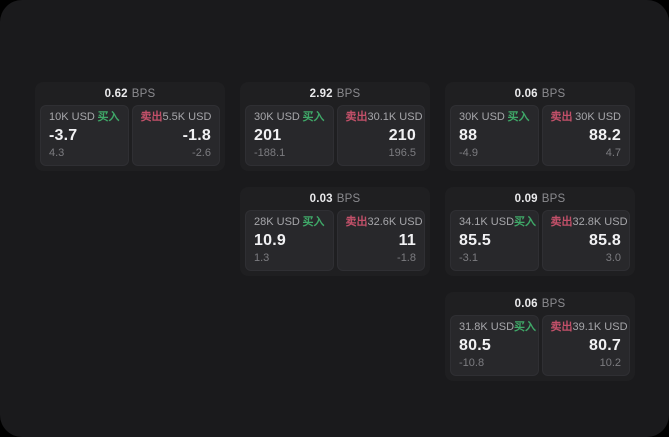  Describe the element at coordinates (402, 135) in the screenshot. I see `sell-price: 210` at that location.